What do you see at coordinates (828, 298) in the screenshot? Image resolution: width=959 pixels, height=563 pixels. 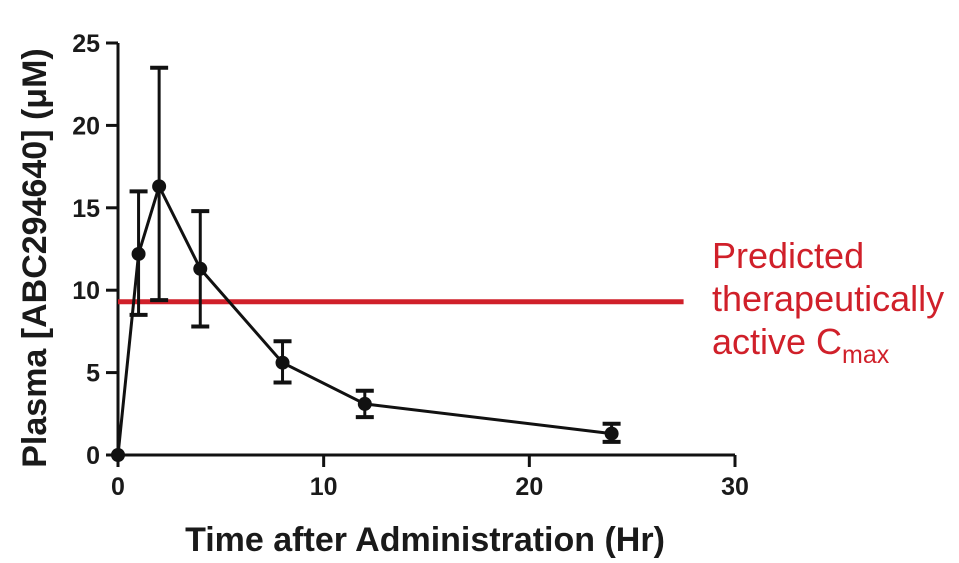 I see `reference-label-line: therapeutically` at bounding box center [828, 298].